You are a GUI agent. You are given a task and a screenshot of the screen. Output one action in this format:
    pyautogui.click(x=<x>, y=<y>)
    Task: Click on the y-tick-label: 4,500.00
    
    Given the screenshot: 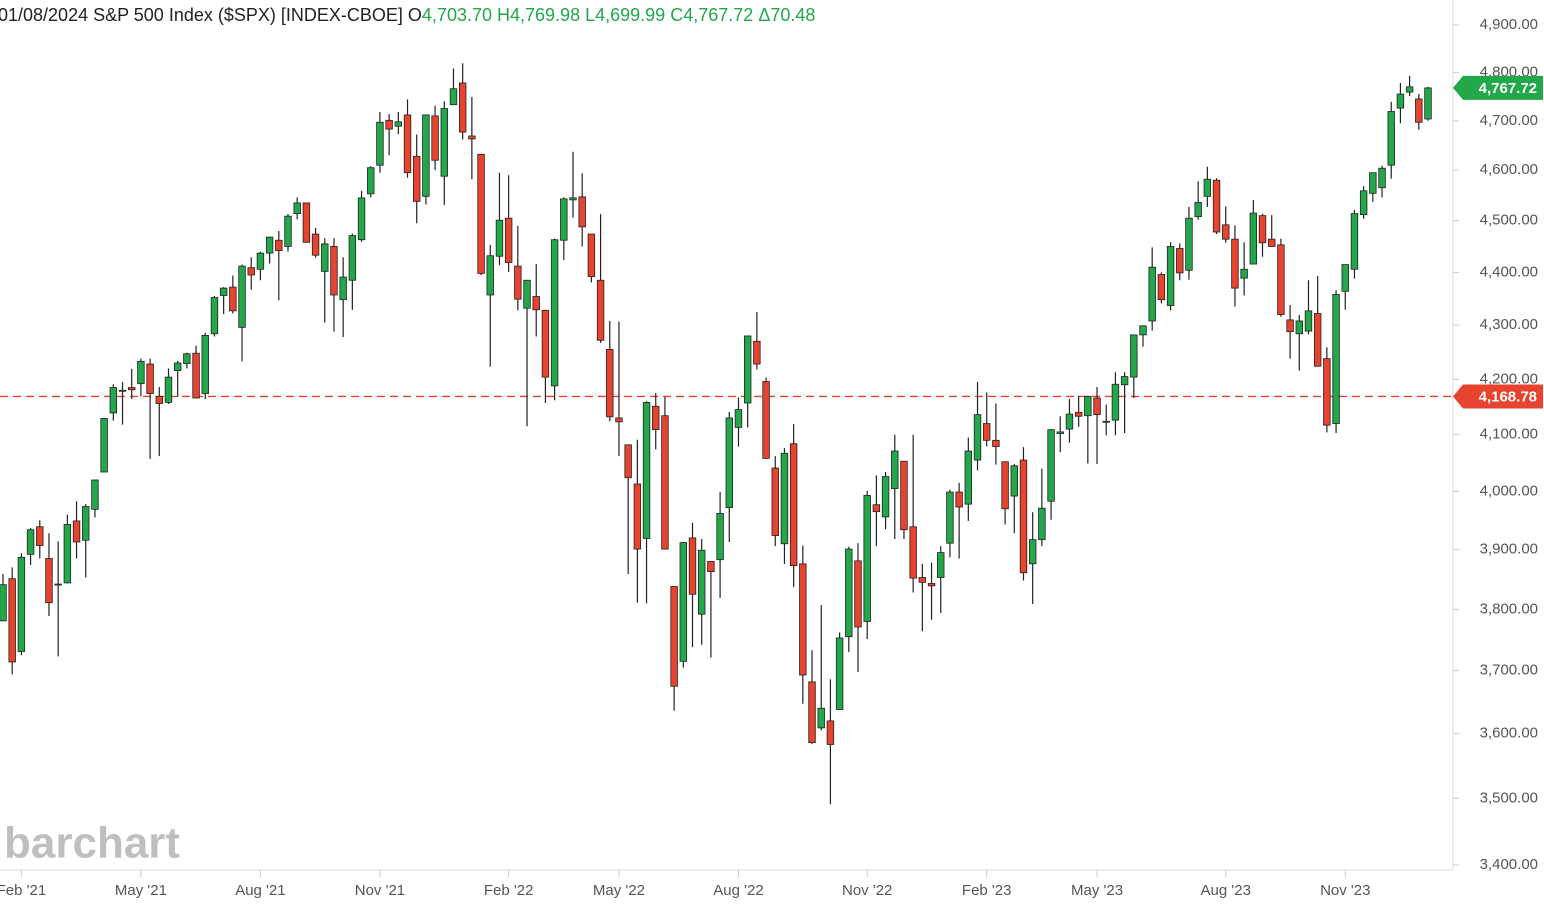 What is the action you would take?
    pyautogui.click(x=1509, y=220)
    